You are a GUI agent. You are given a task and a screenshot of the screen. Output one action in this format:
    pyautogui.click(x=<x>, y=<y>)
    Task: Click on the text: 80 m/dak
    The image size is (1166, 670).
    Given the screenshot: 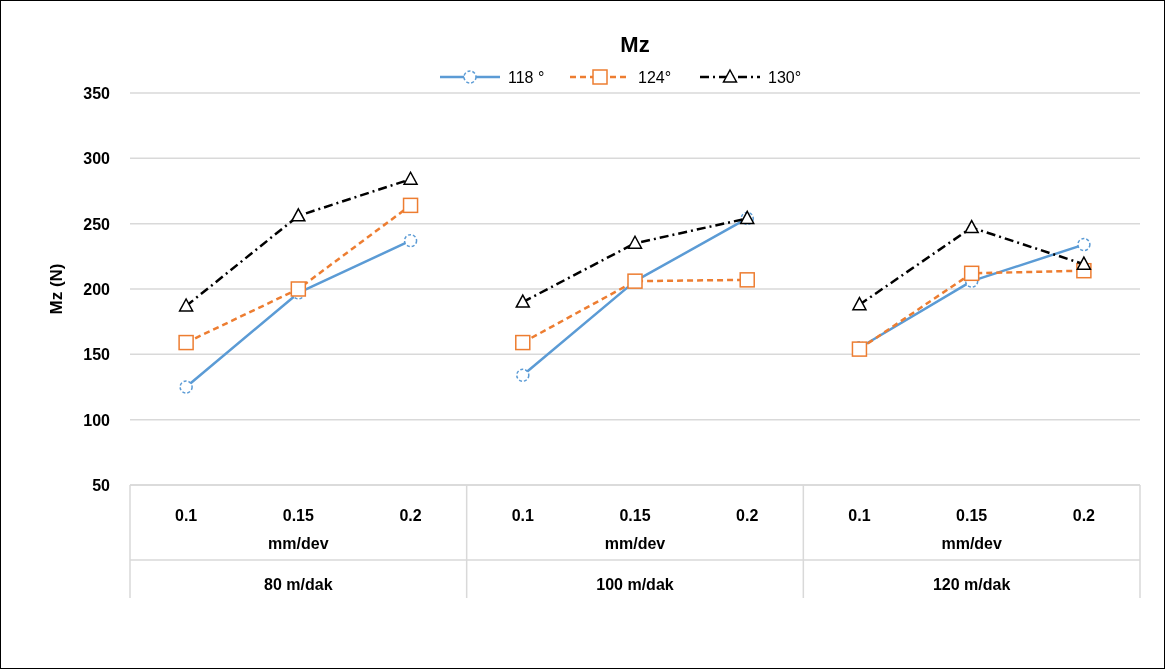 What is the action you would take?
    pyautogui.click(x=298, y=584)
    